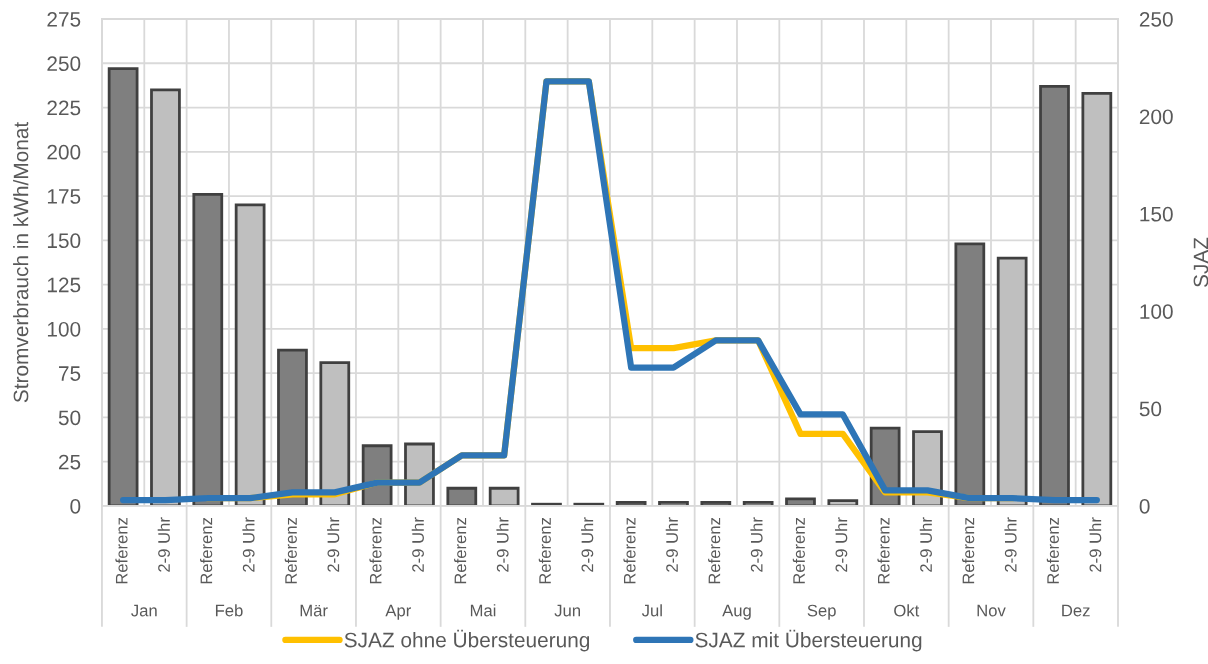 This screenshot has height=664, width=1208. What do you see at coordinates (821, 612) in the screenshot?
I see `text: Sep` at bounding box center [821, 612].